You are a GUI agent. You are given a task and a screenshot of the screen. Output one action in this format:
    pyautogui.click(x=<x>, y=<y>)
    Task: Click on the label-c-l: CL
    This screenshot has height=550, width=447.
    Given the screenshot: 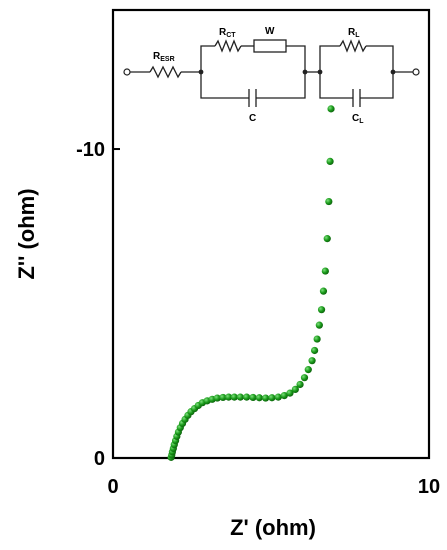 What is the action you would take?
    pyautogui.click(x=358, y=119)
    